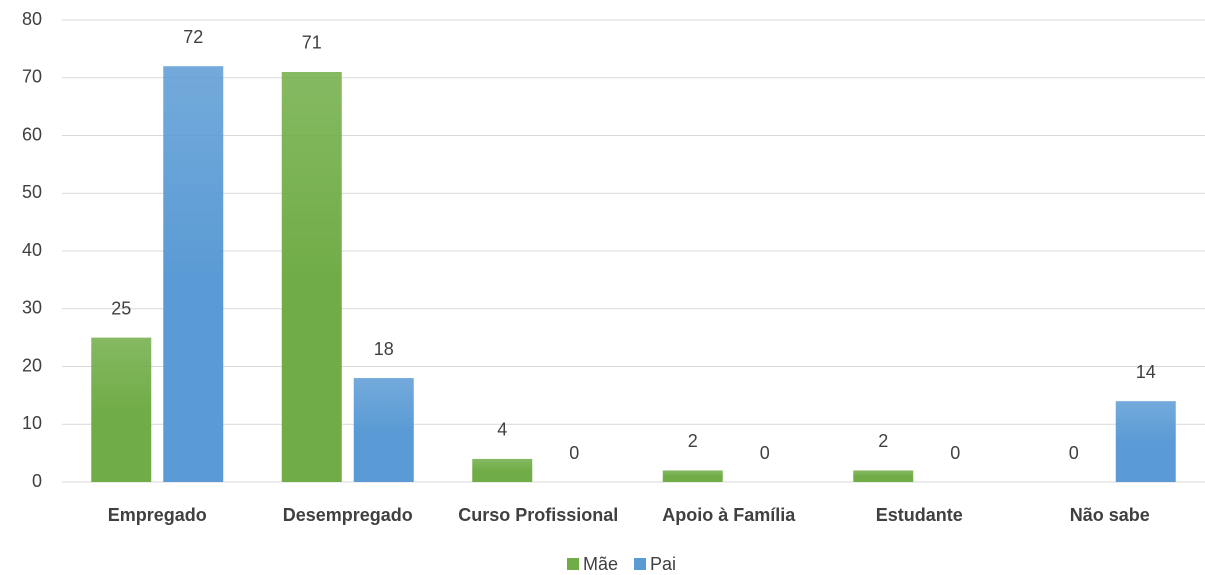  Describe the element at coordinates (384, 349) in the screenshot. I see `data-label: 18` at that location.